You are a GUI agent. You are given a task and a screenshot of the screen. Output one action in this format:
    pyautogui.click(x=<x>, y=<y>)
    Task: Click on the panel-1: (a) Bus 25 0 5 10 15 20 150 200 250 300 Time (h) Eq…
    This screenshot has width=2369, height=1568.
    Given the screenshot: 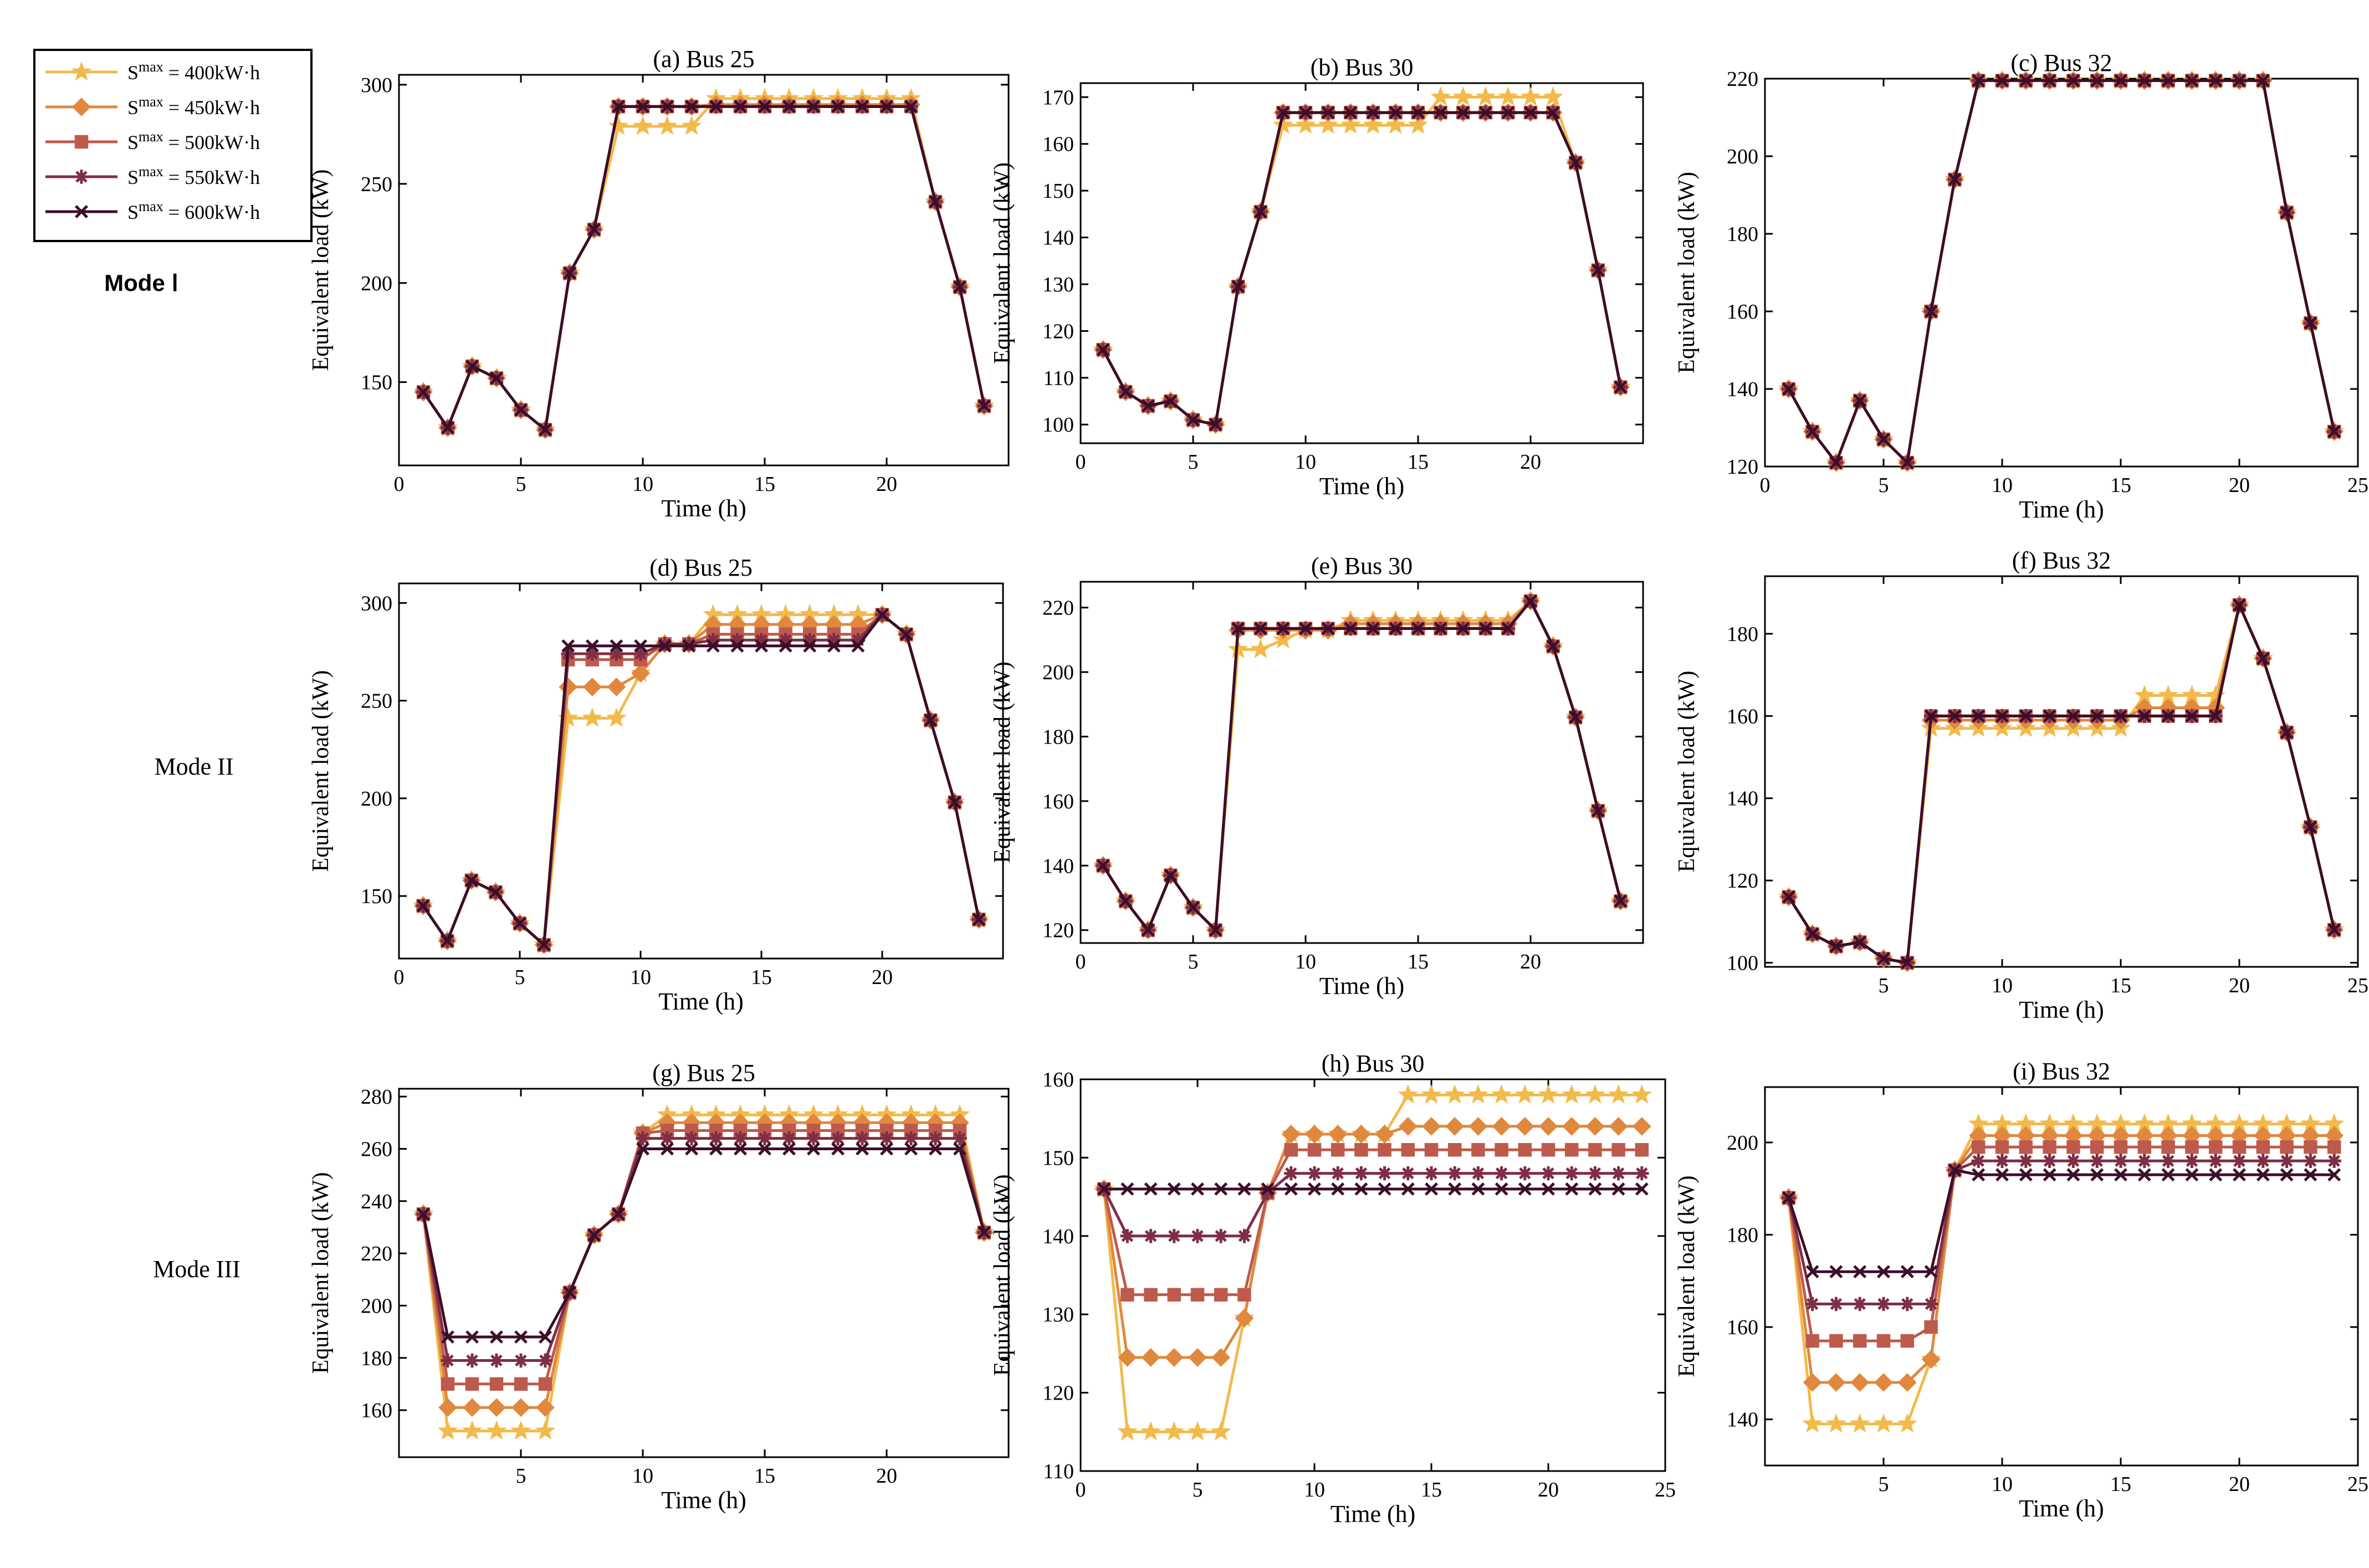 What is the action you would take?
    pyautogui.click(x=659, y=283)
    